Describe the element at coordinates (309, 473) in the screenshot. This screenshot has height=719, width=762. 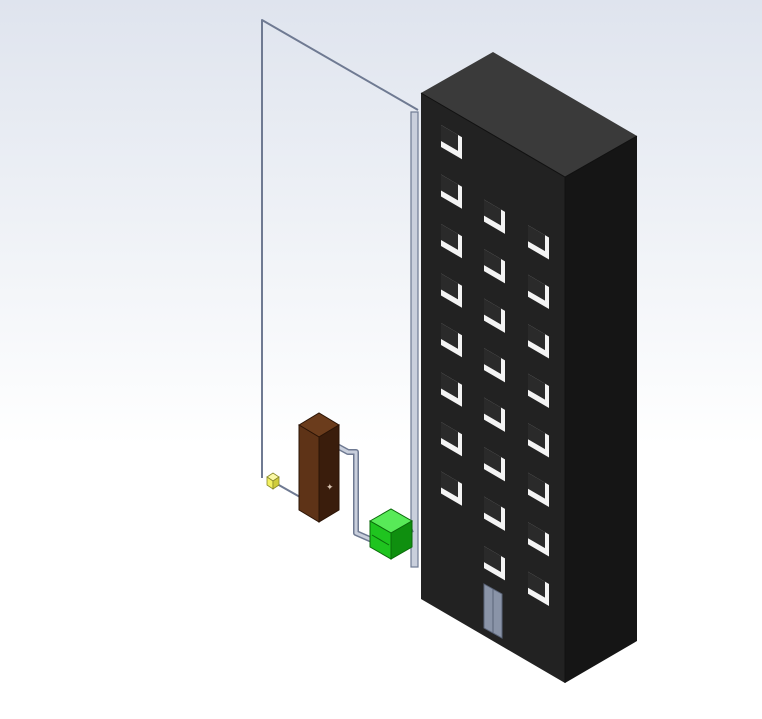
I see `tank-left-face` at that location.